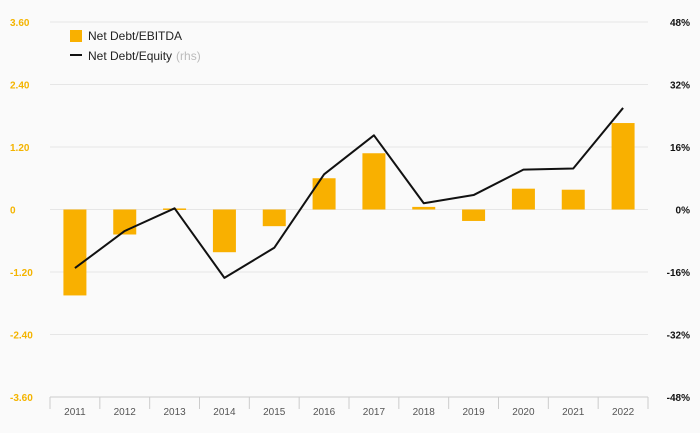  What do you see at coordinates (21, 398) in the screenshot?
I see `left-tick-label: -3.60` at bounding box center [21, 398].